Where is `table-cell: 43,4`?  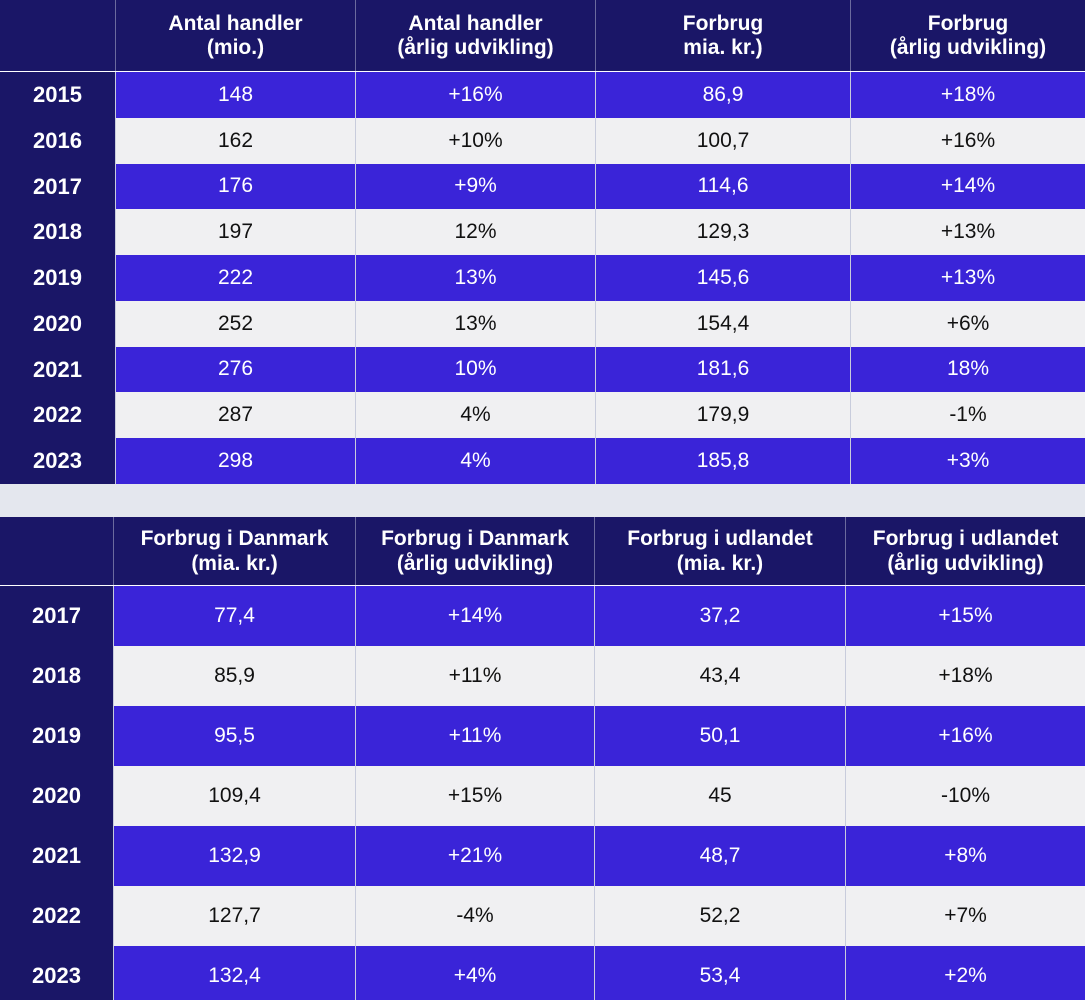 table-cell: 43,4 is located at coordinates (719, 676).